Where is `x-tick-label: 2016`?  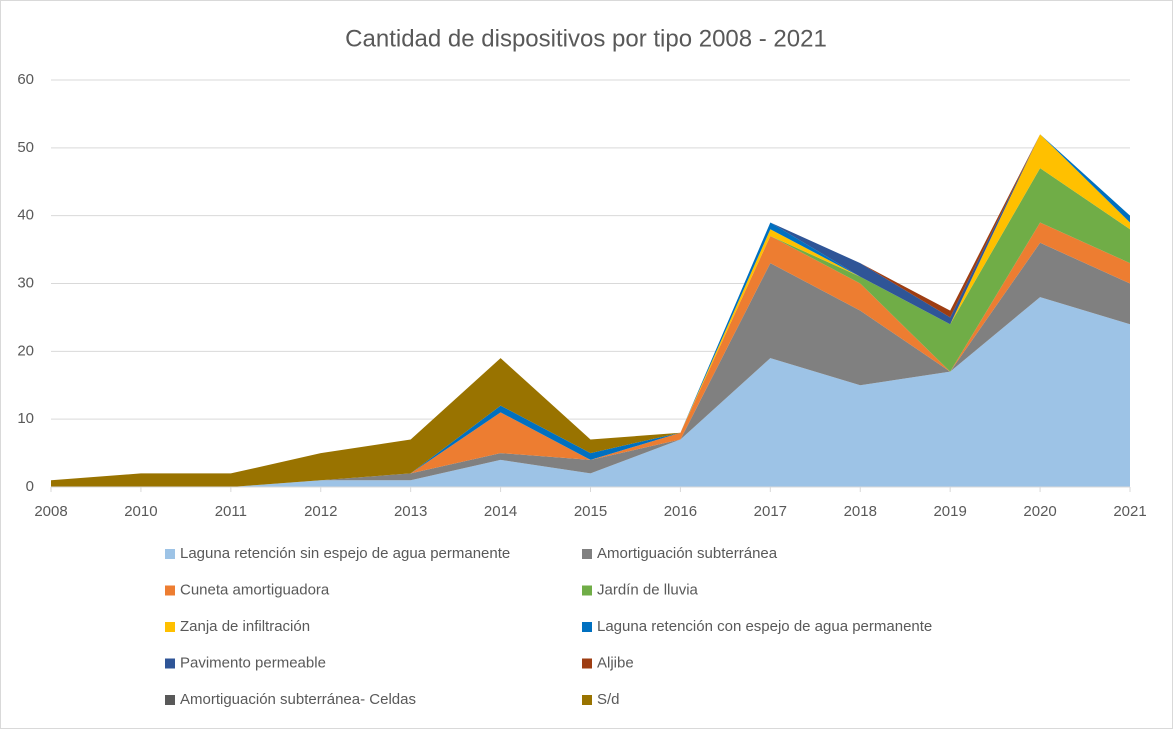 x-tick-label: 2016 is located at coordinates (680, 511).